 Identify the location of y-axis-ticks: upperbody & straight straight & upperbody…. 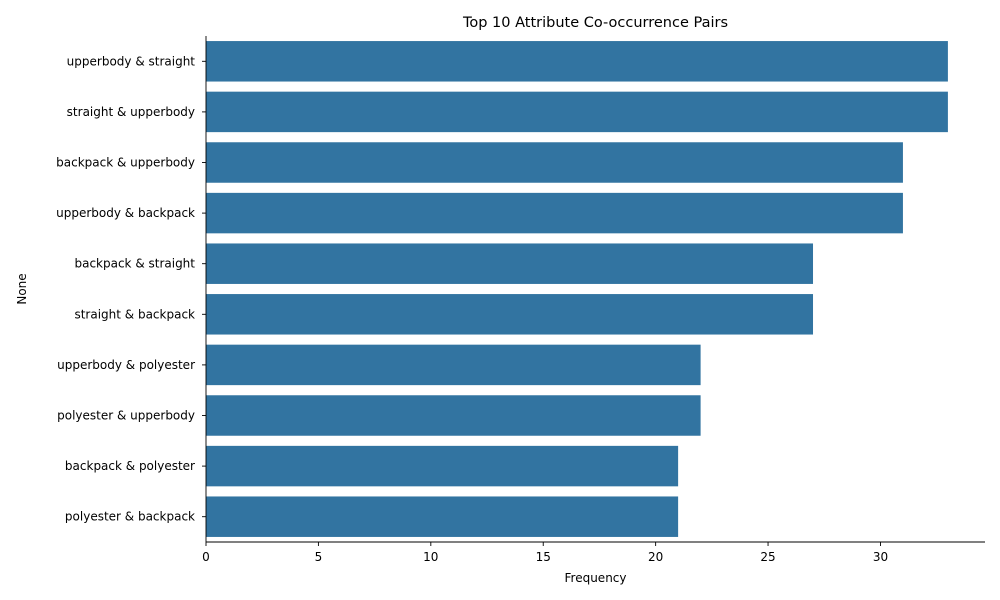
(131, 289).